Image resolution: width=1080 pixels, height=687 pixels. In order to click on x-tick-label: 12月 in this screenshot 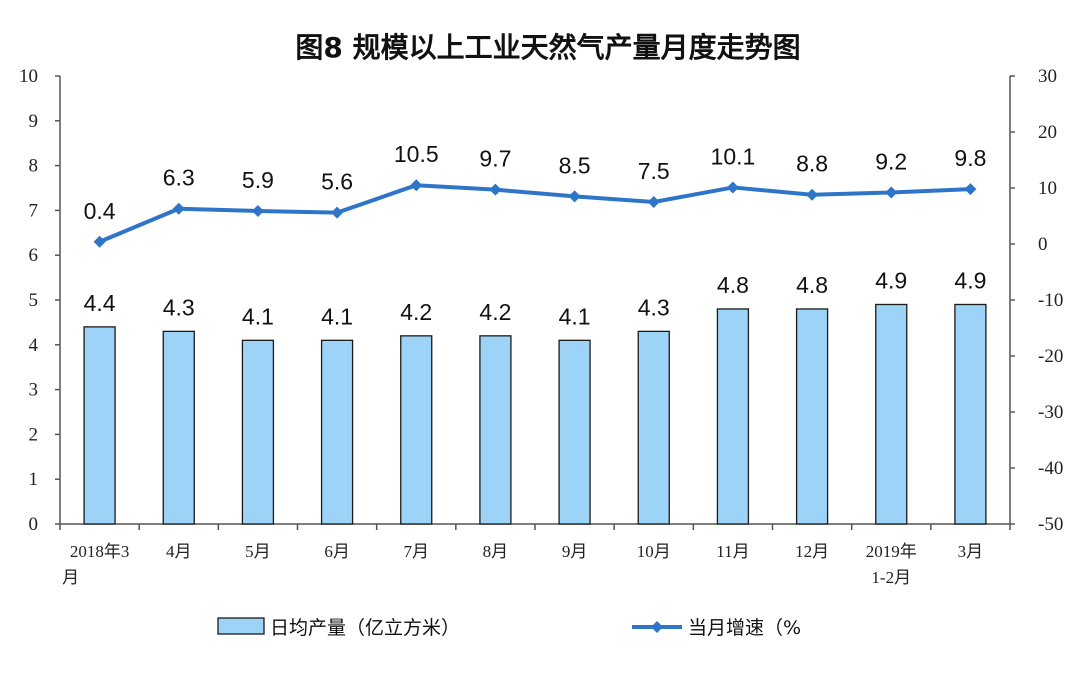, I will do `click(812, 551)`.